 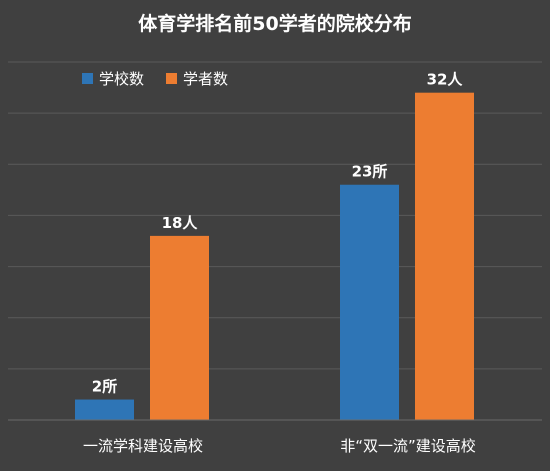 What do you see at coordinates (205, 79) in the screenshot?
I see `legend-label-scholars: 学者数` at bounding box center [205, 79].